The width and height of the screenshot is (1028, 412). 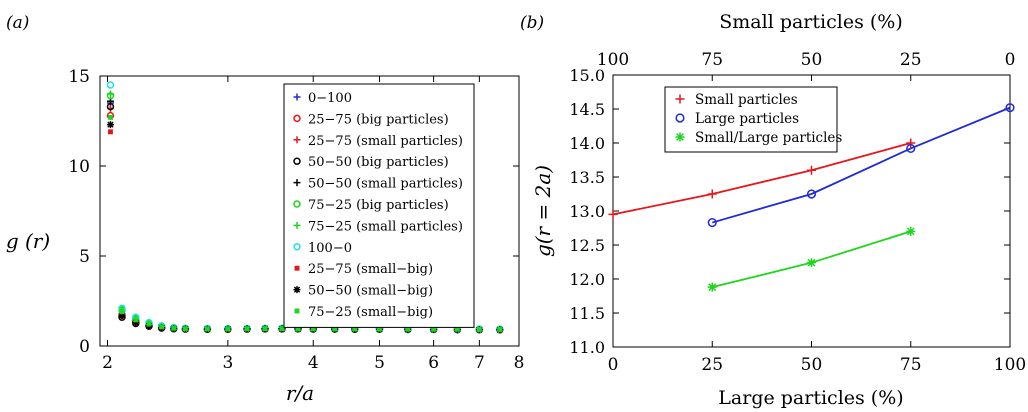 I want to click on panel-b-y-tick-label: 15.0, so click(x=587, y=75).